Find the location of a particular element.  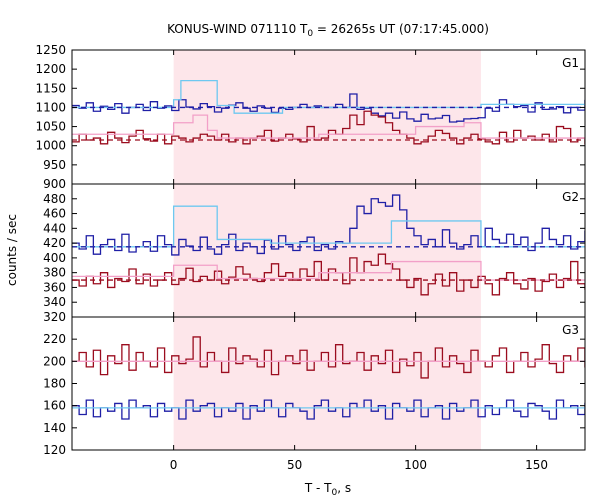

panel-label: G3 is located at coordinates (570, 330).